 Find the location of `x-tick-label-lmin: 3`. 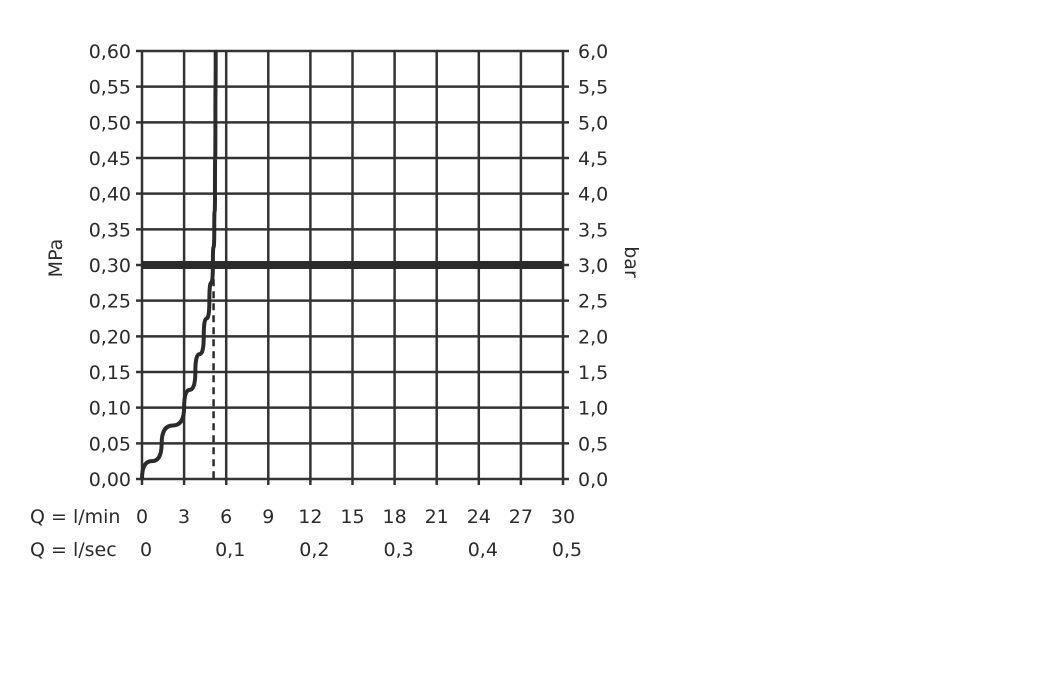

x-tick-label-lmin: 3 is located at coordinates (184, 517).